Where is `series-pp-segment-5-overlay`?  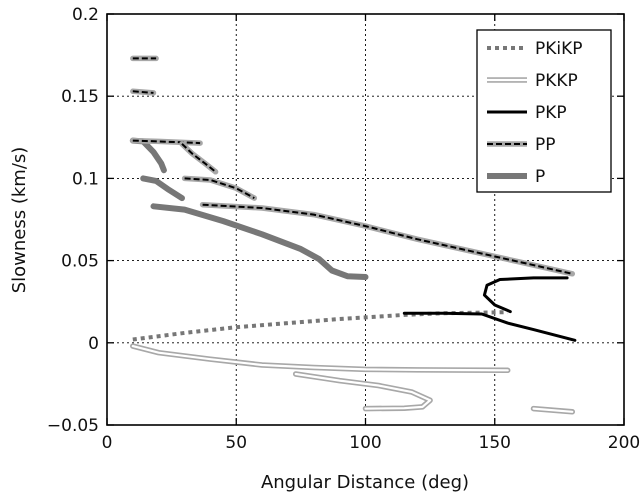 series-pp-segment-5-overlay is located at coordinates (387, 239).